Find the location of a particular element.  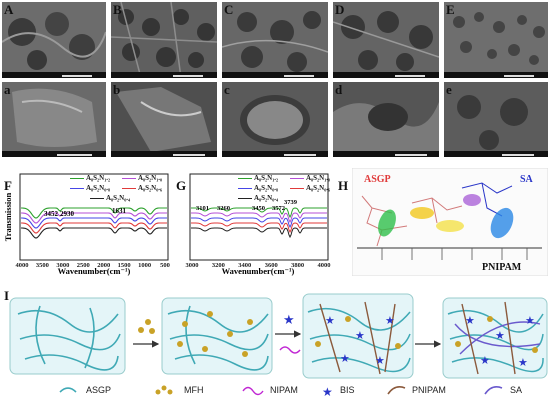

tick-label: 2500 is located at coordinates (83, 265).